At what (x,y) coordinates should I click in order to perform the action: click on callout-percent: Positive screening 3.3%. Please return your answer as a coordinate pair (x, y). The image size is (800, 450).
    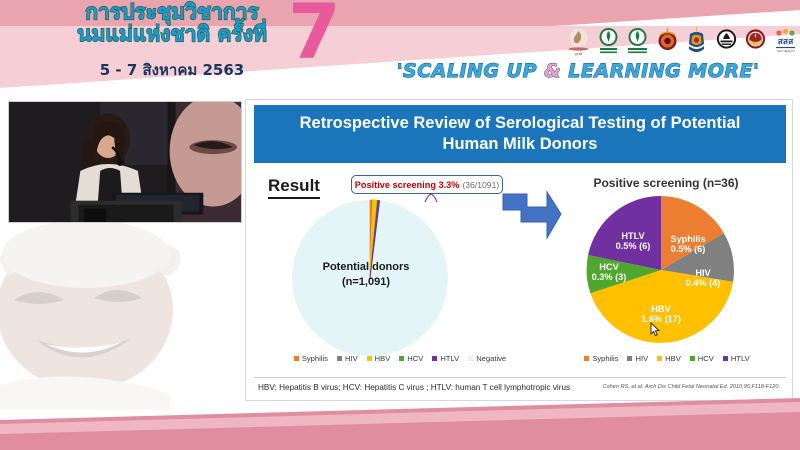
    Looking at the image, I should click on (407, 184).